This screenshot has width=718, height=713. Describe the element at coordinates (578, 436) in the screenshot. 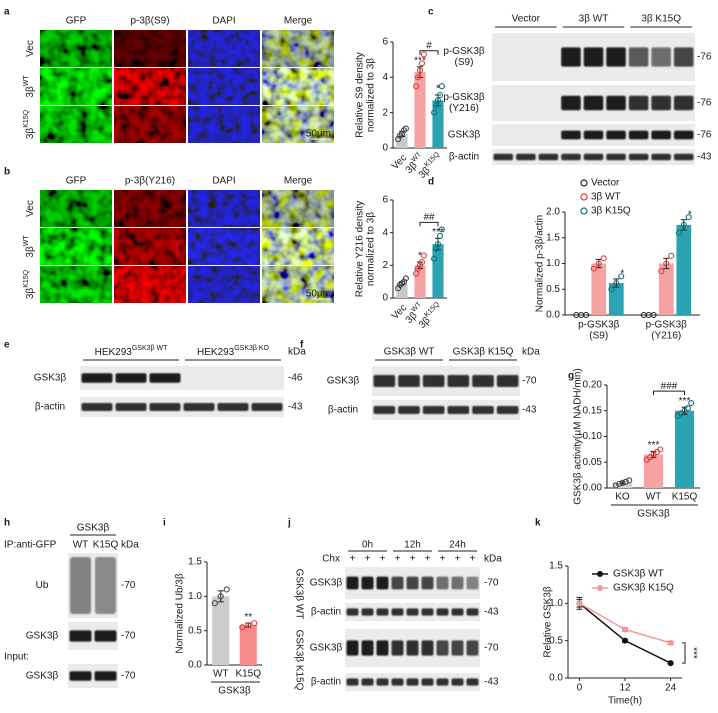

I see `y-axis-label: GSK3β activity(μM NADH/min)` at that location.